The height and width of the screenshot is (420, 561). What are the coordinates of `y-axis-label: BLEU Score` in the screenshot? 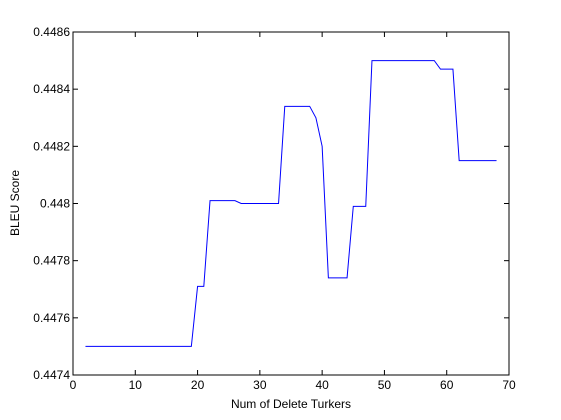 It's located at (15, 203).